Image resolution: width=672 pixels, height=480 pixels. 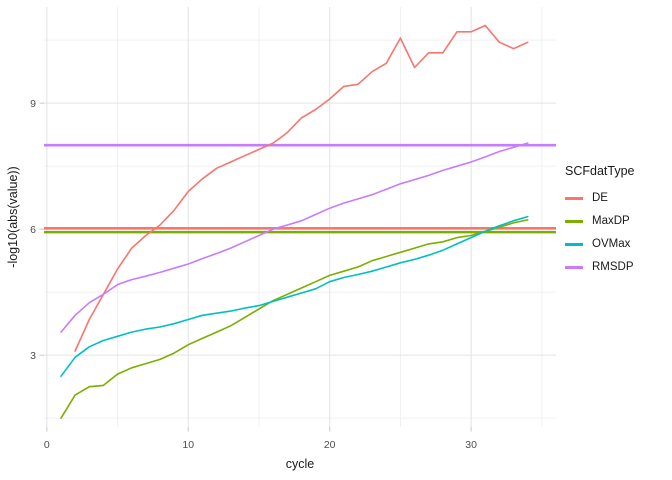 What do you see at coordinates (574, 198) in the screenshot?
I see `legend-key-line-DE` at bounding box center [574, 198].